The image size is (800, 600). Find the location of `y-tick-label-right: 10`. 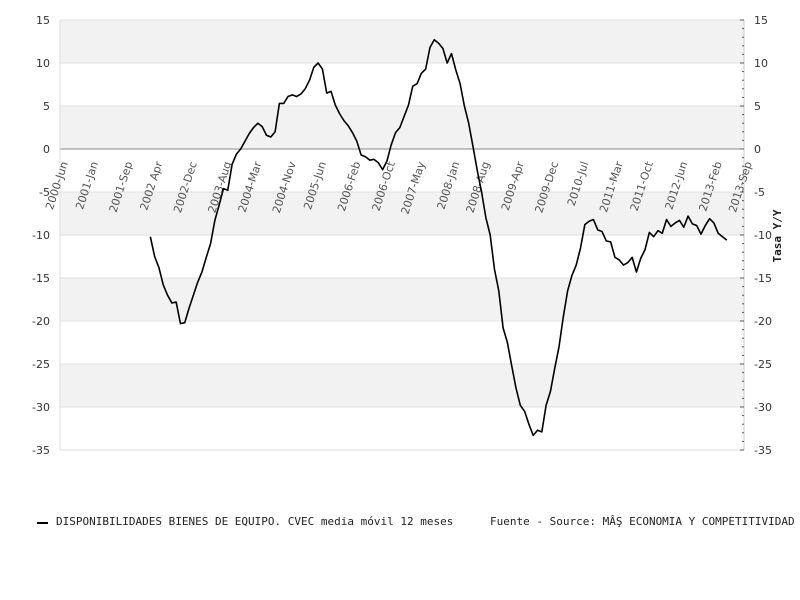

y-tick-label-right: 10 is located at coordinates (761, 63).